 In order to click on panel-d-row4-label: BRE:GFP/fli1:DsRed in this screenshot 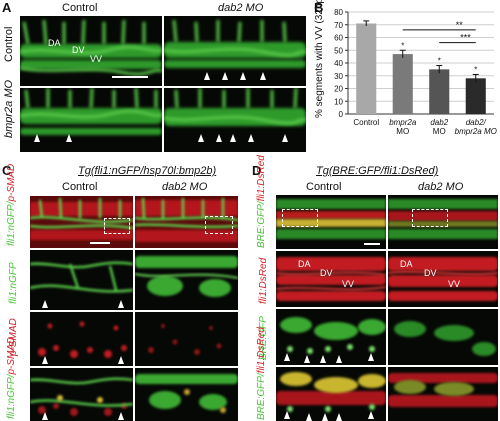, I will do `click(261, 373)`.